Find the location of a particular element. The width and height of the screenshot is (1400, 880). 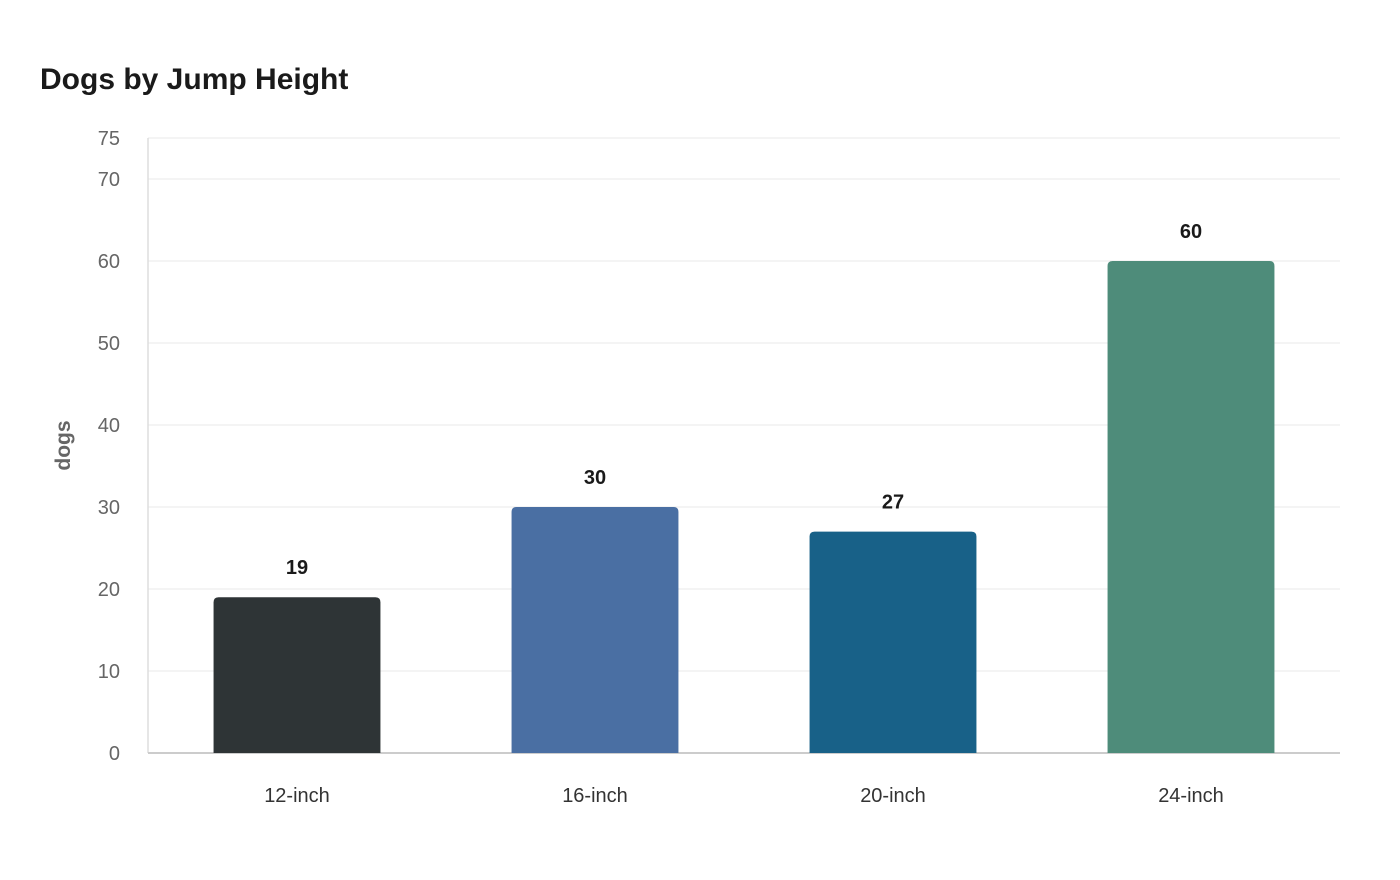

y-tick-label: 60 is located at coordinates (109, 262).